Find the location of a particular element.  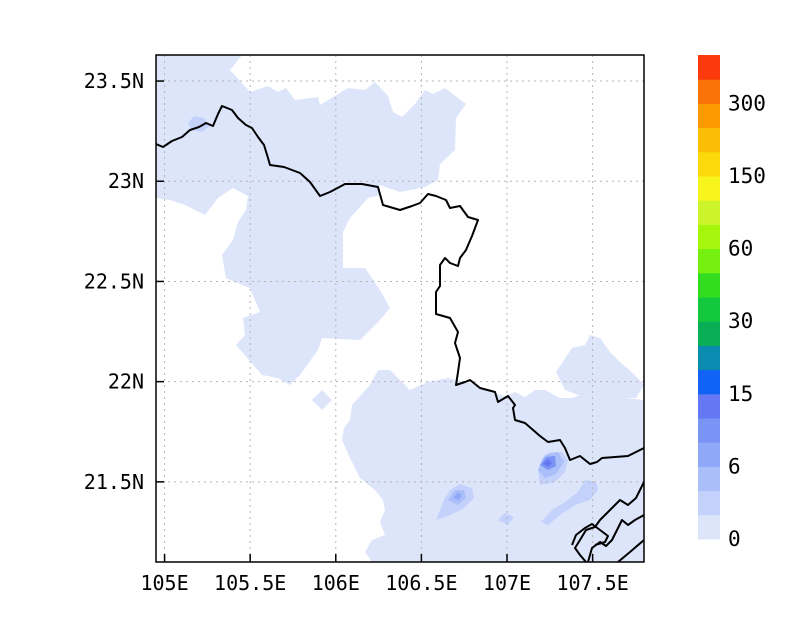

lat-tick-label: 23.5N is located at coordinates (114, 81).